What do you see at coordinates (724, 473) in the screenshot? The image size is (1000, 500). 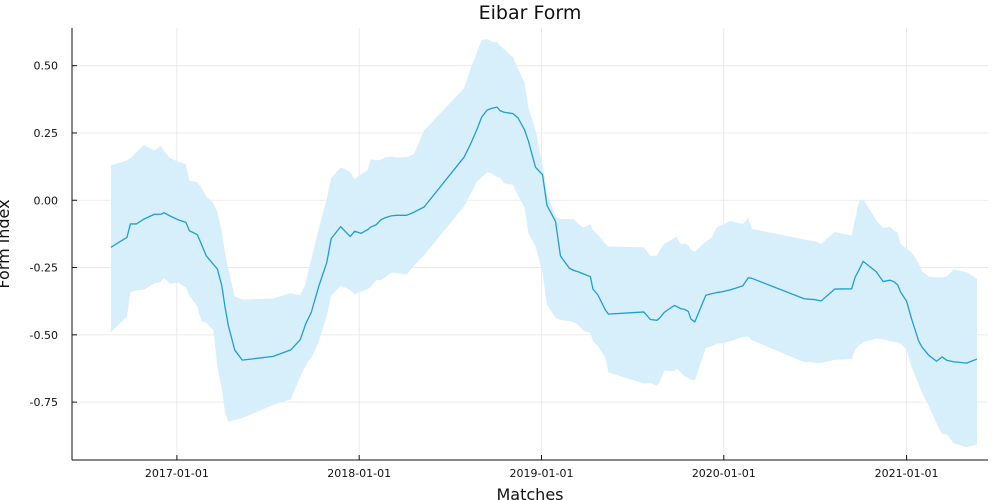 I see `x-tick-label: 2020-01-01` at bounding box center [724, 473].